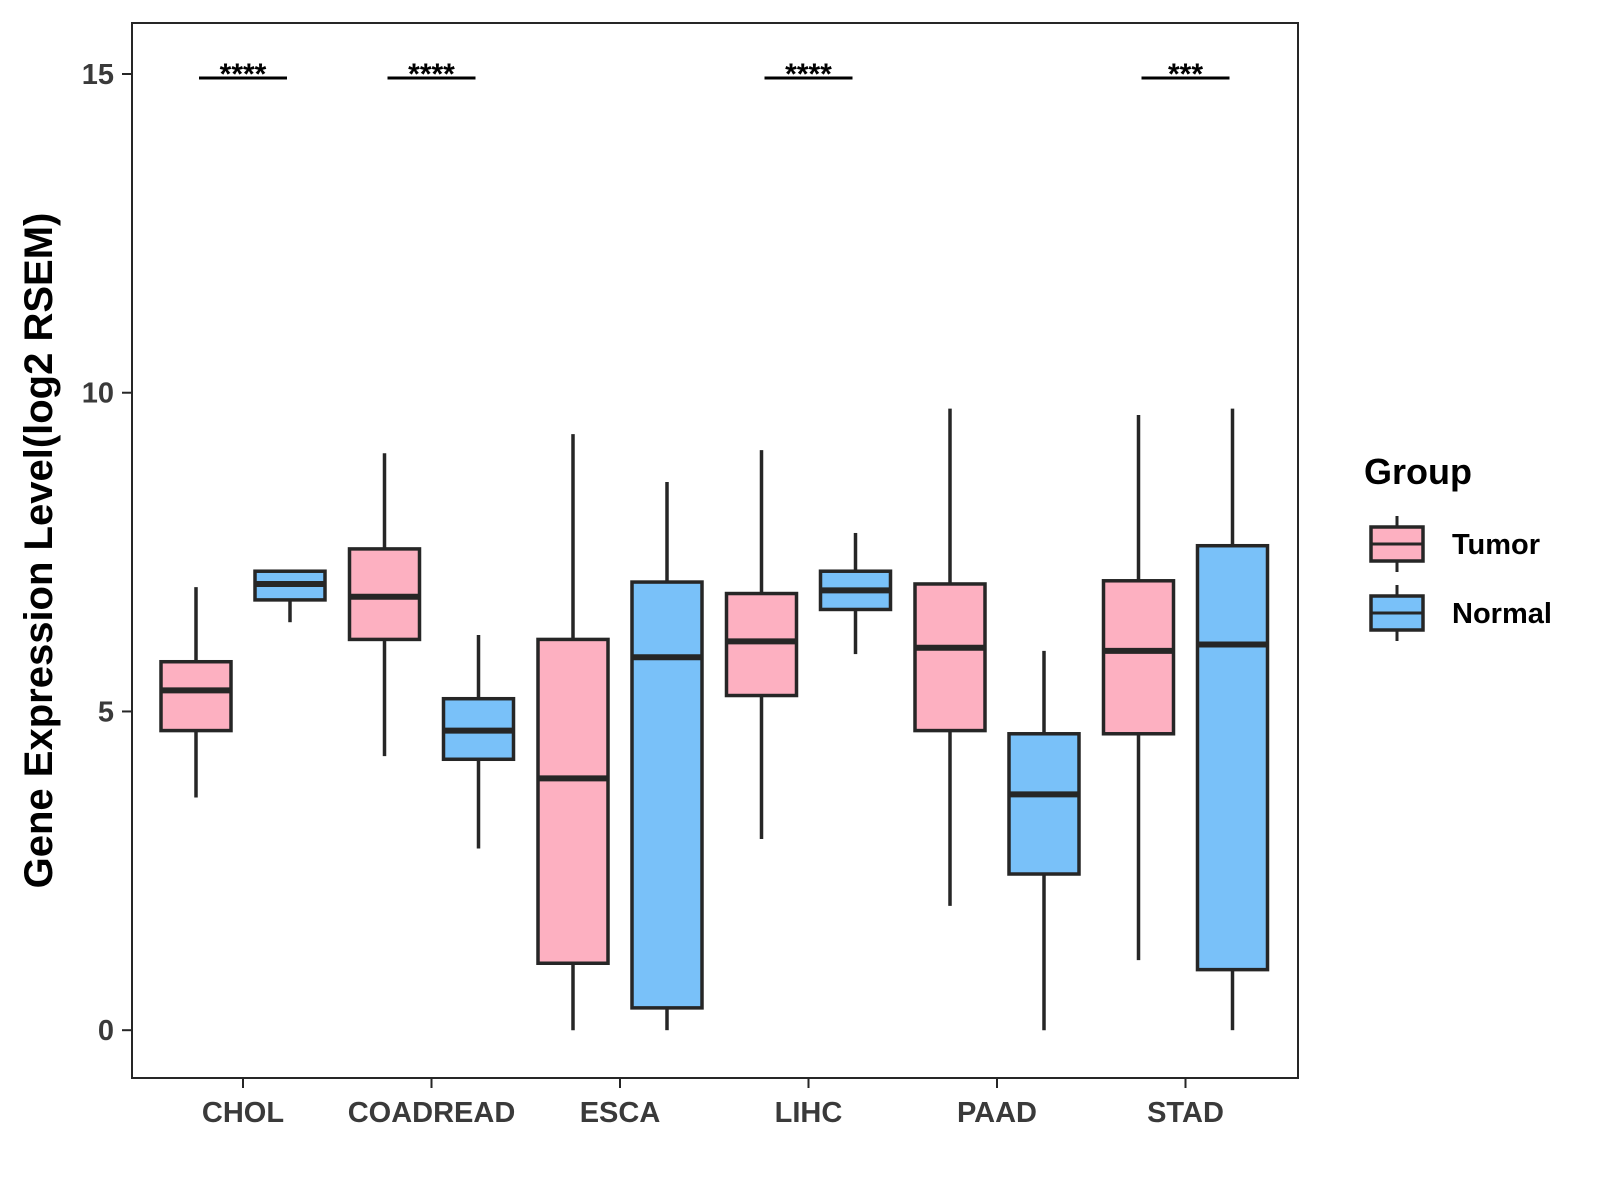  Describe the element at coordinates (106, 1031) in the screenshot. I see `y-tick-label: 0` at that location.